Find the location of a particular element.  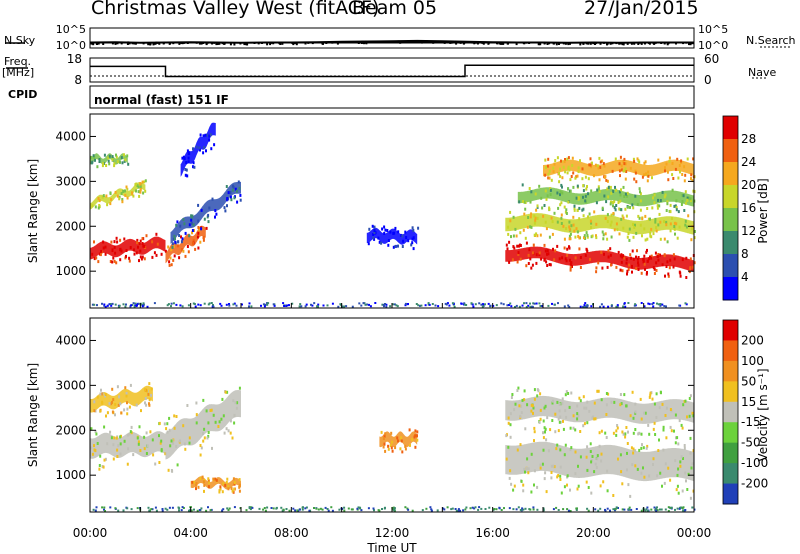

velocity-ytick-label: 4000 is located at coordinates (70, 340).